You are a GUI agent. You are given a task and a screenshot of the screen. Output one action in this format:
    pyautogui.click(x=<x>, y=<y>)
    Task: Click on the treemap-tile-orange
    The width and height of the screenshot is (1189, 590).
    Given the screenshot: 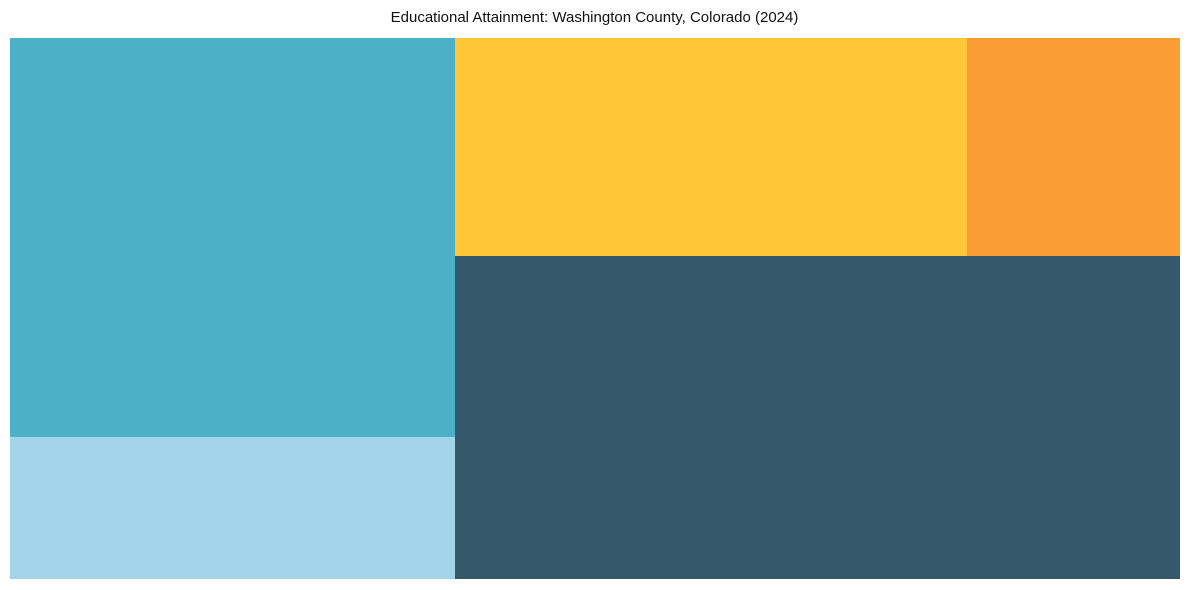 What is the action you would take?
    pyautogui.click(x=1073, y=147)
    